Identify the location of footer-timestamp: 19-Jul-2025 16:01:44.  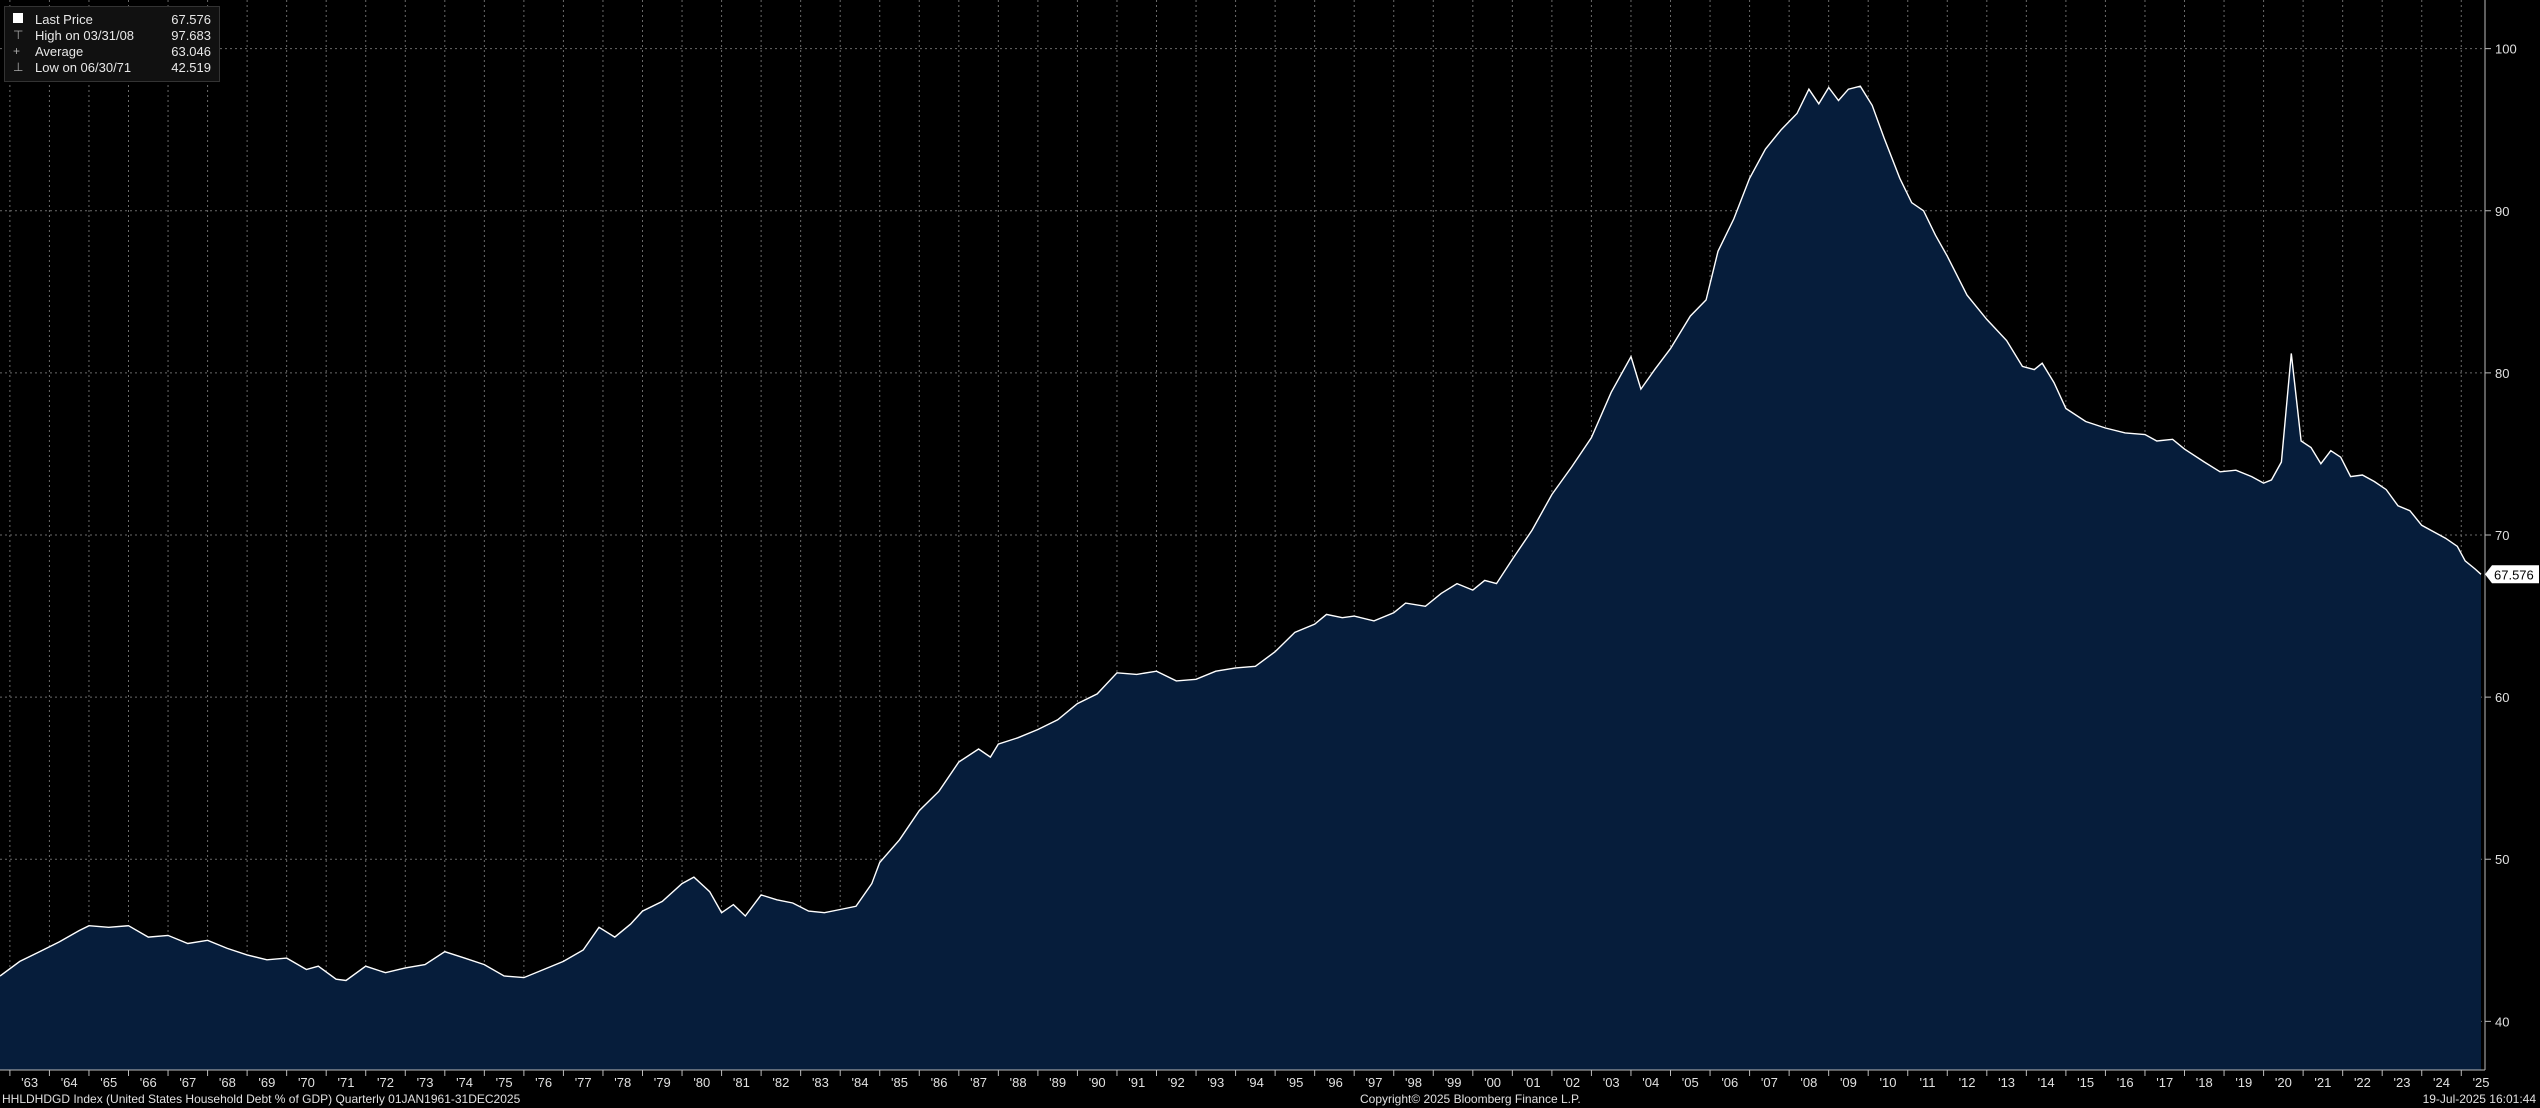
(2479, 1099).